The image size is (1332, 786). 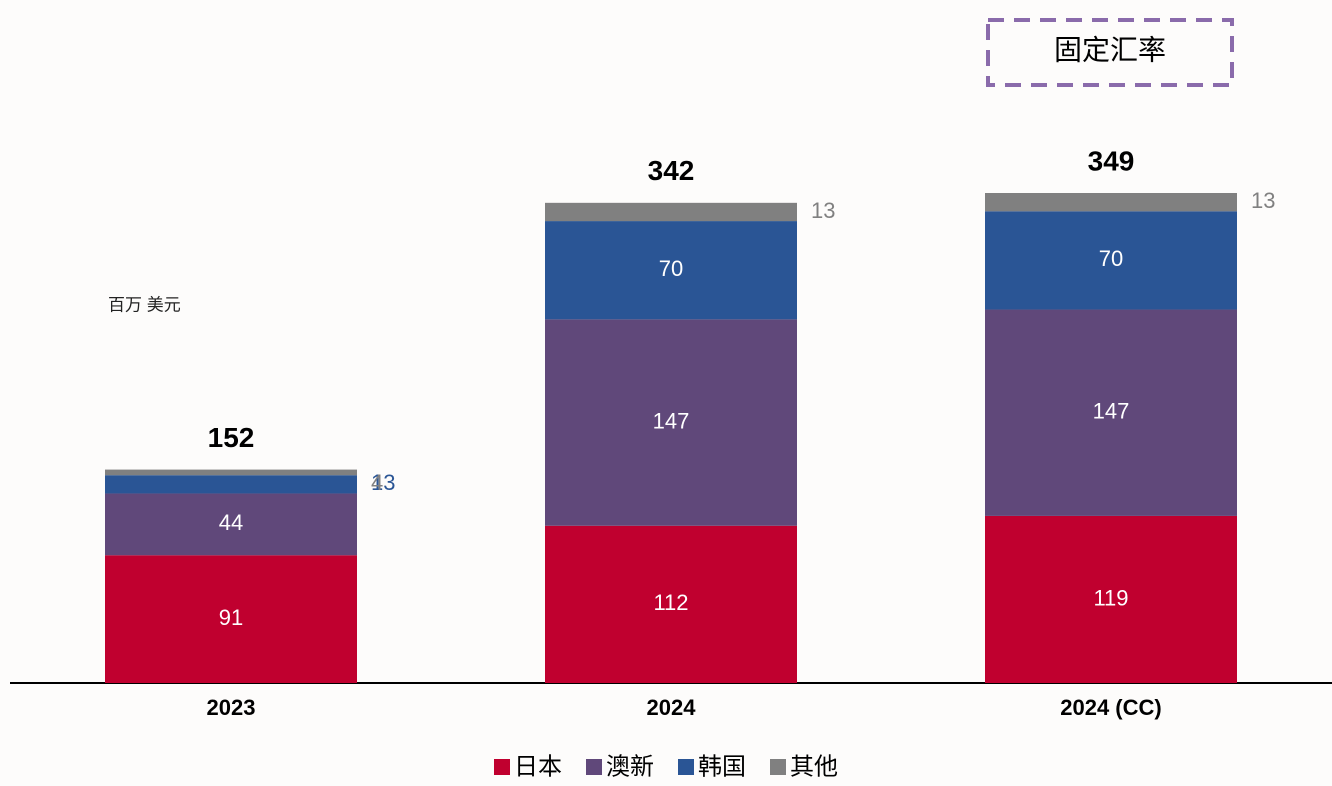 I want to click on legend-label: 其他, so click(x=814, y=766).